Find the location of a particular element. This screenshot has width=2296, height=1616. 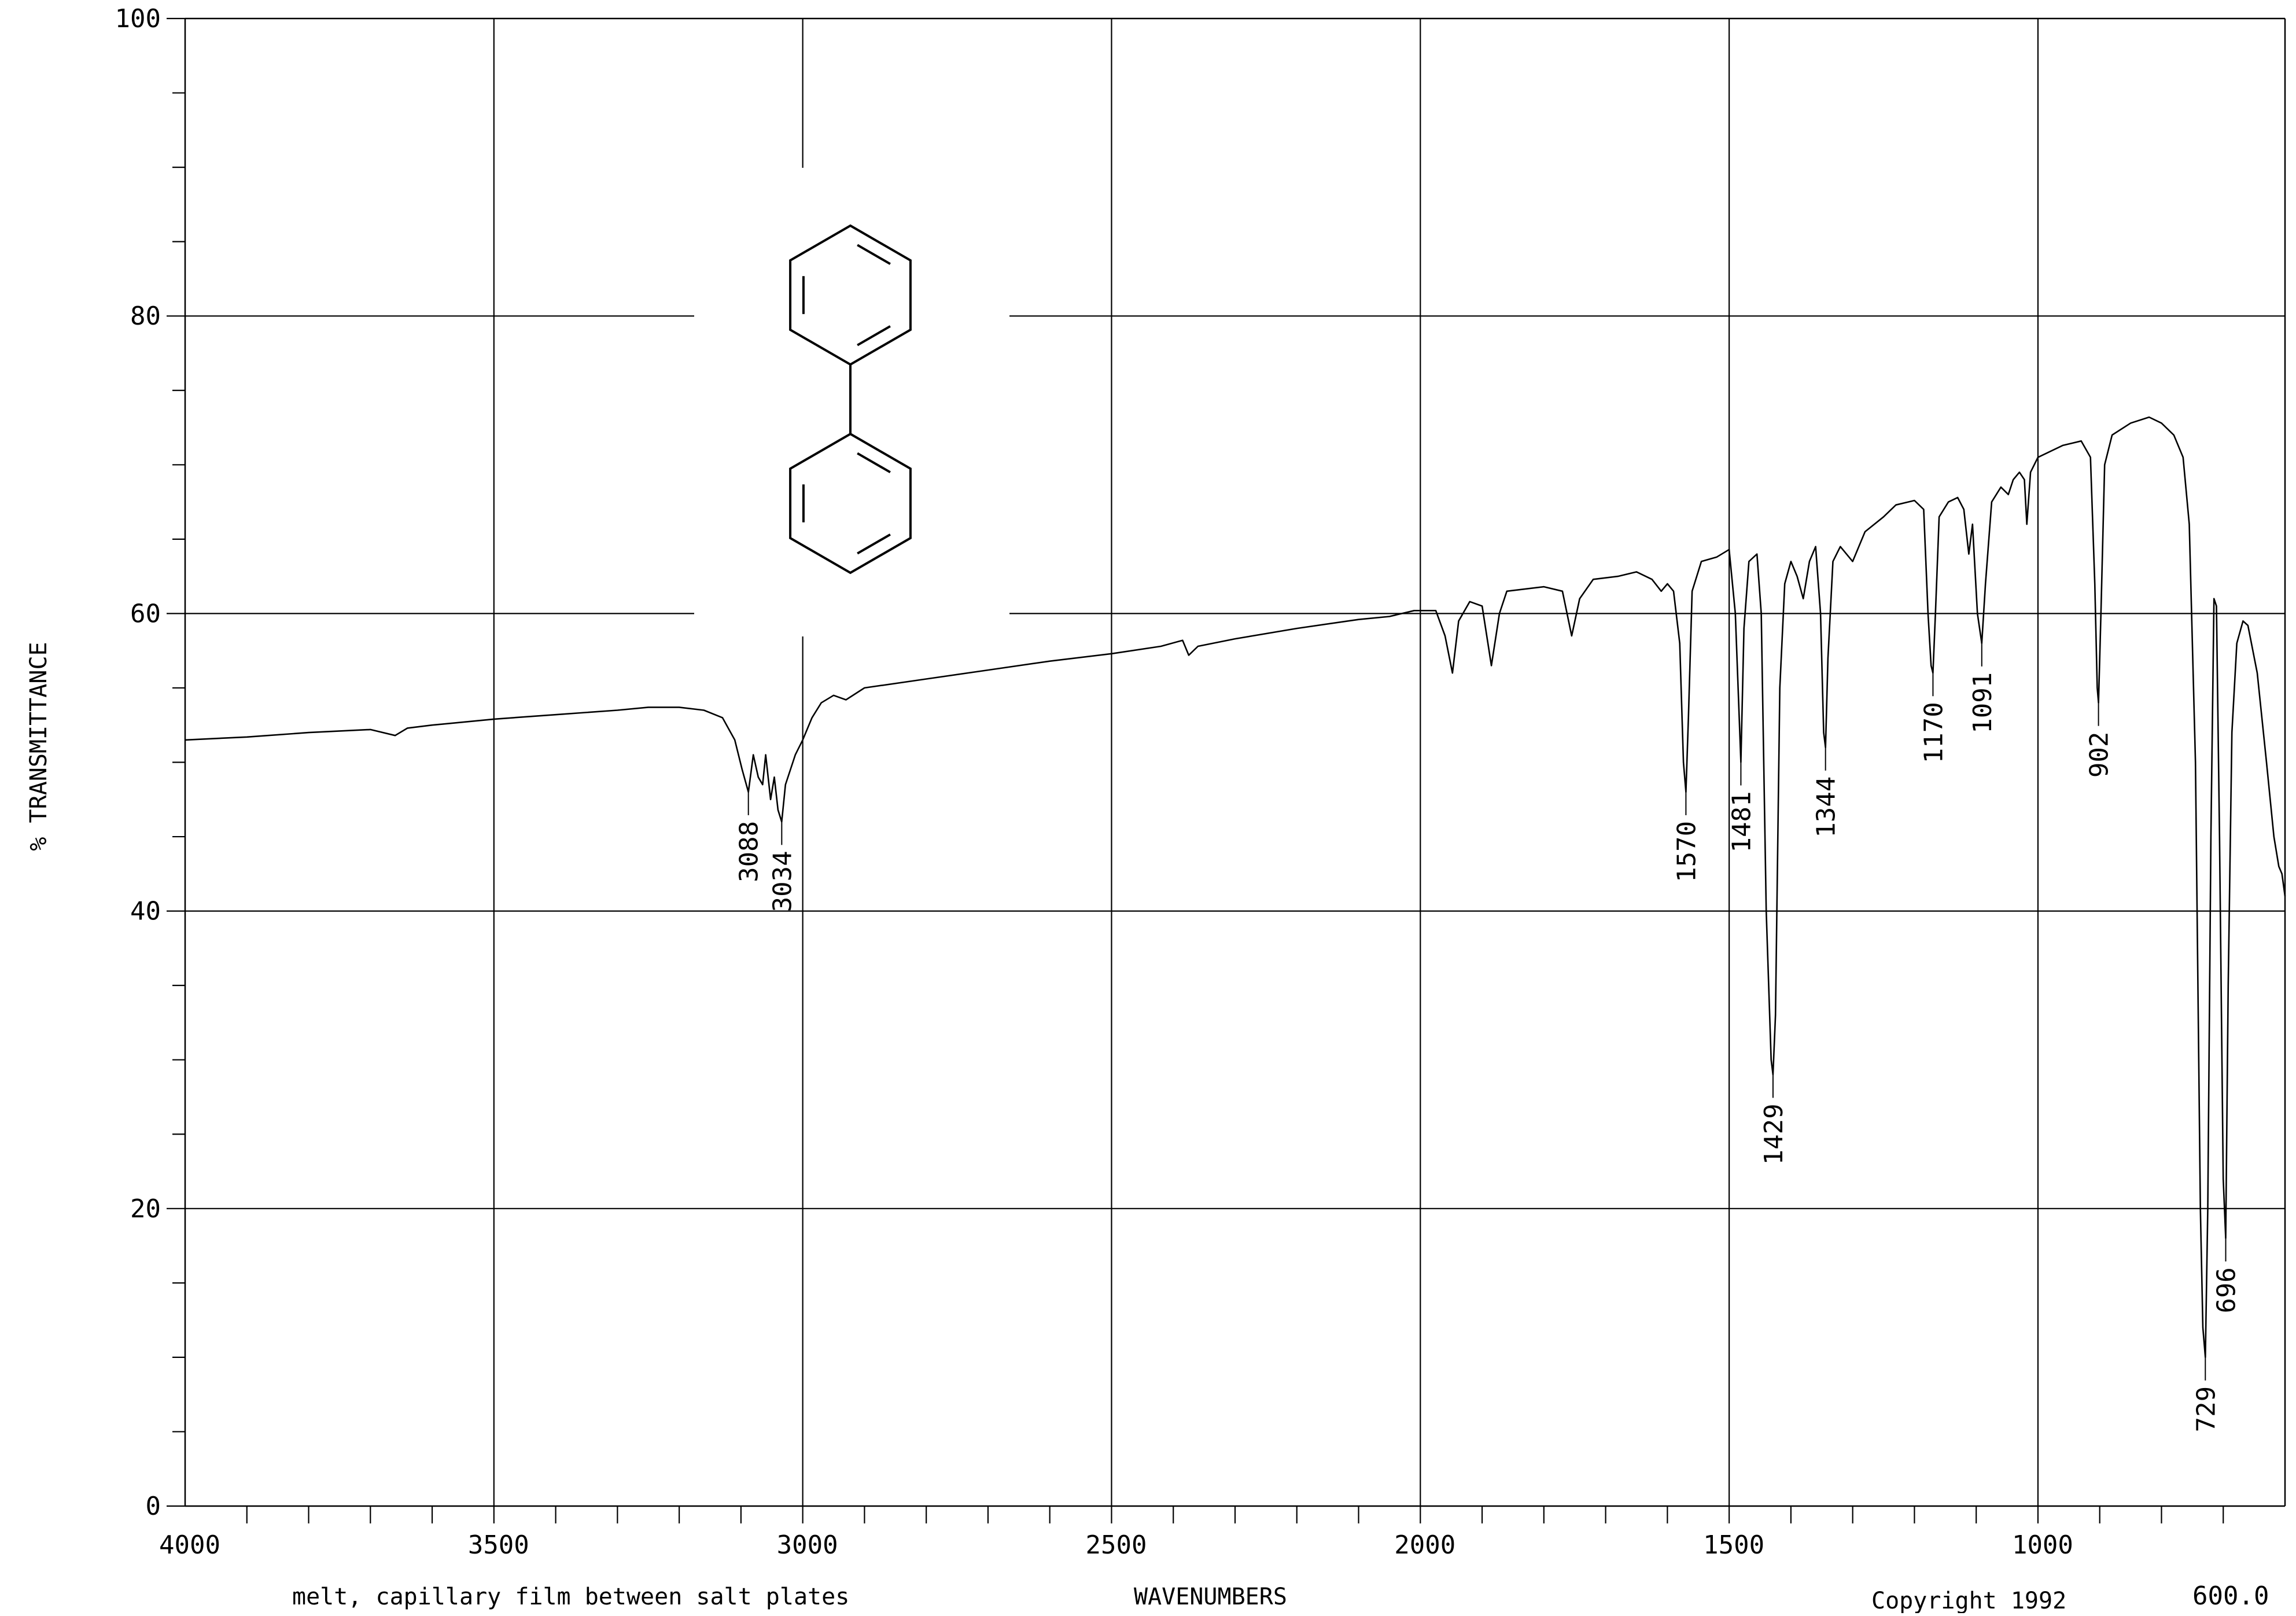

x-tick-label: 3500 is located at coordinates (498, 1545).